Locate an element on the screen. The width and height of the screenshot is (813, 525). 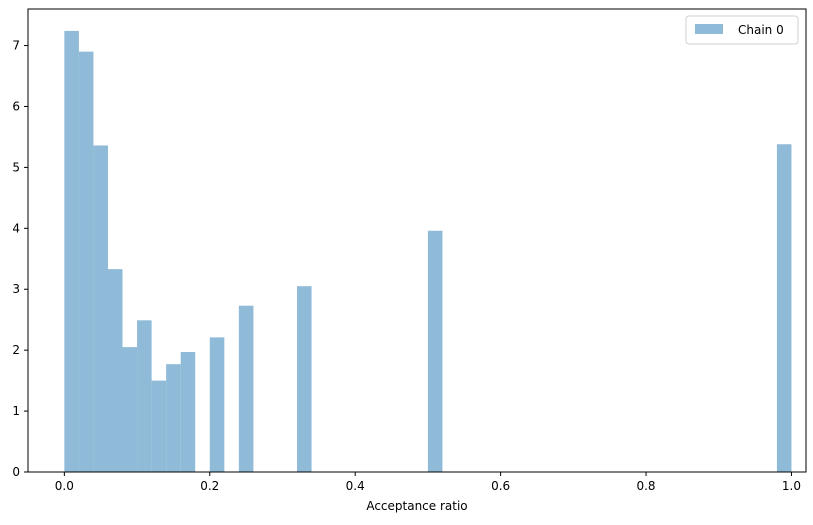
y-tick-label: 3 is located at coordinates (16, 289).